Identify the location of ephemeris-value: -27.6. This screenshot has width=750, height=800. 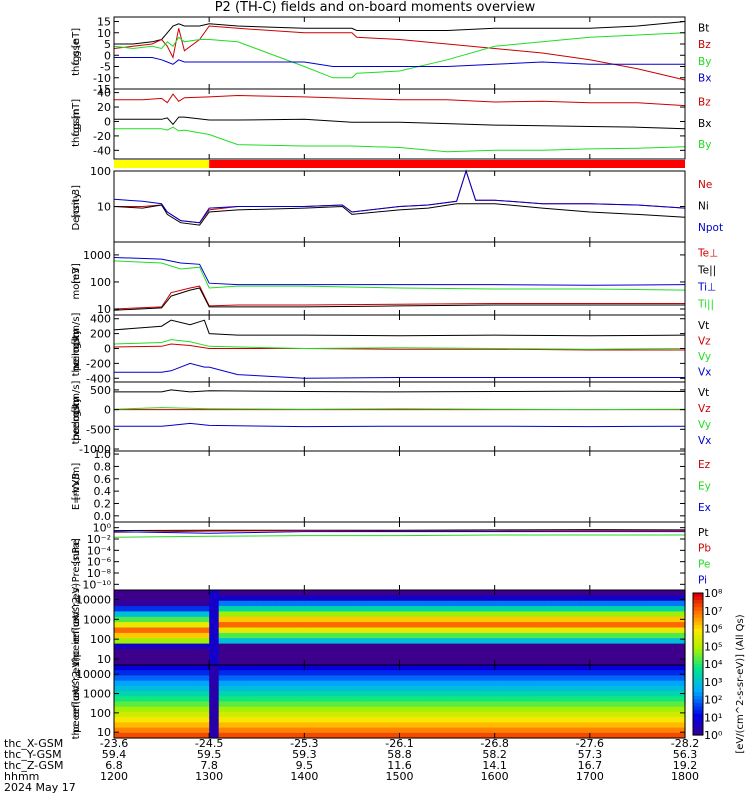
(590, 743).